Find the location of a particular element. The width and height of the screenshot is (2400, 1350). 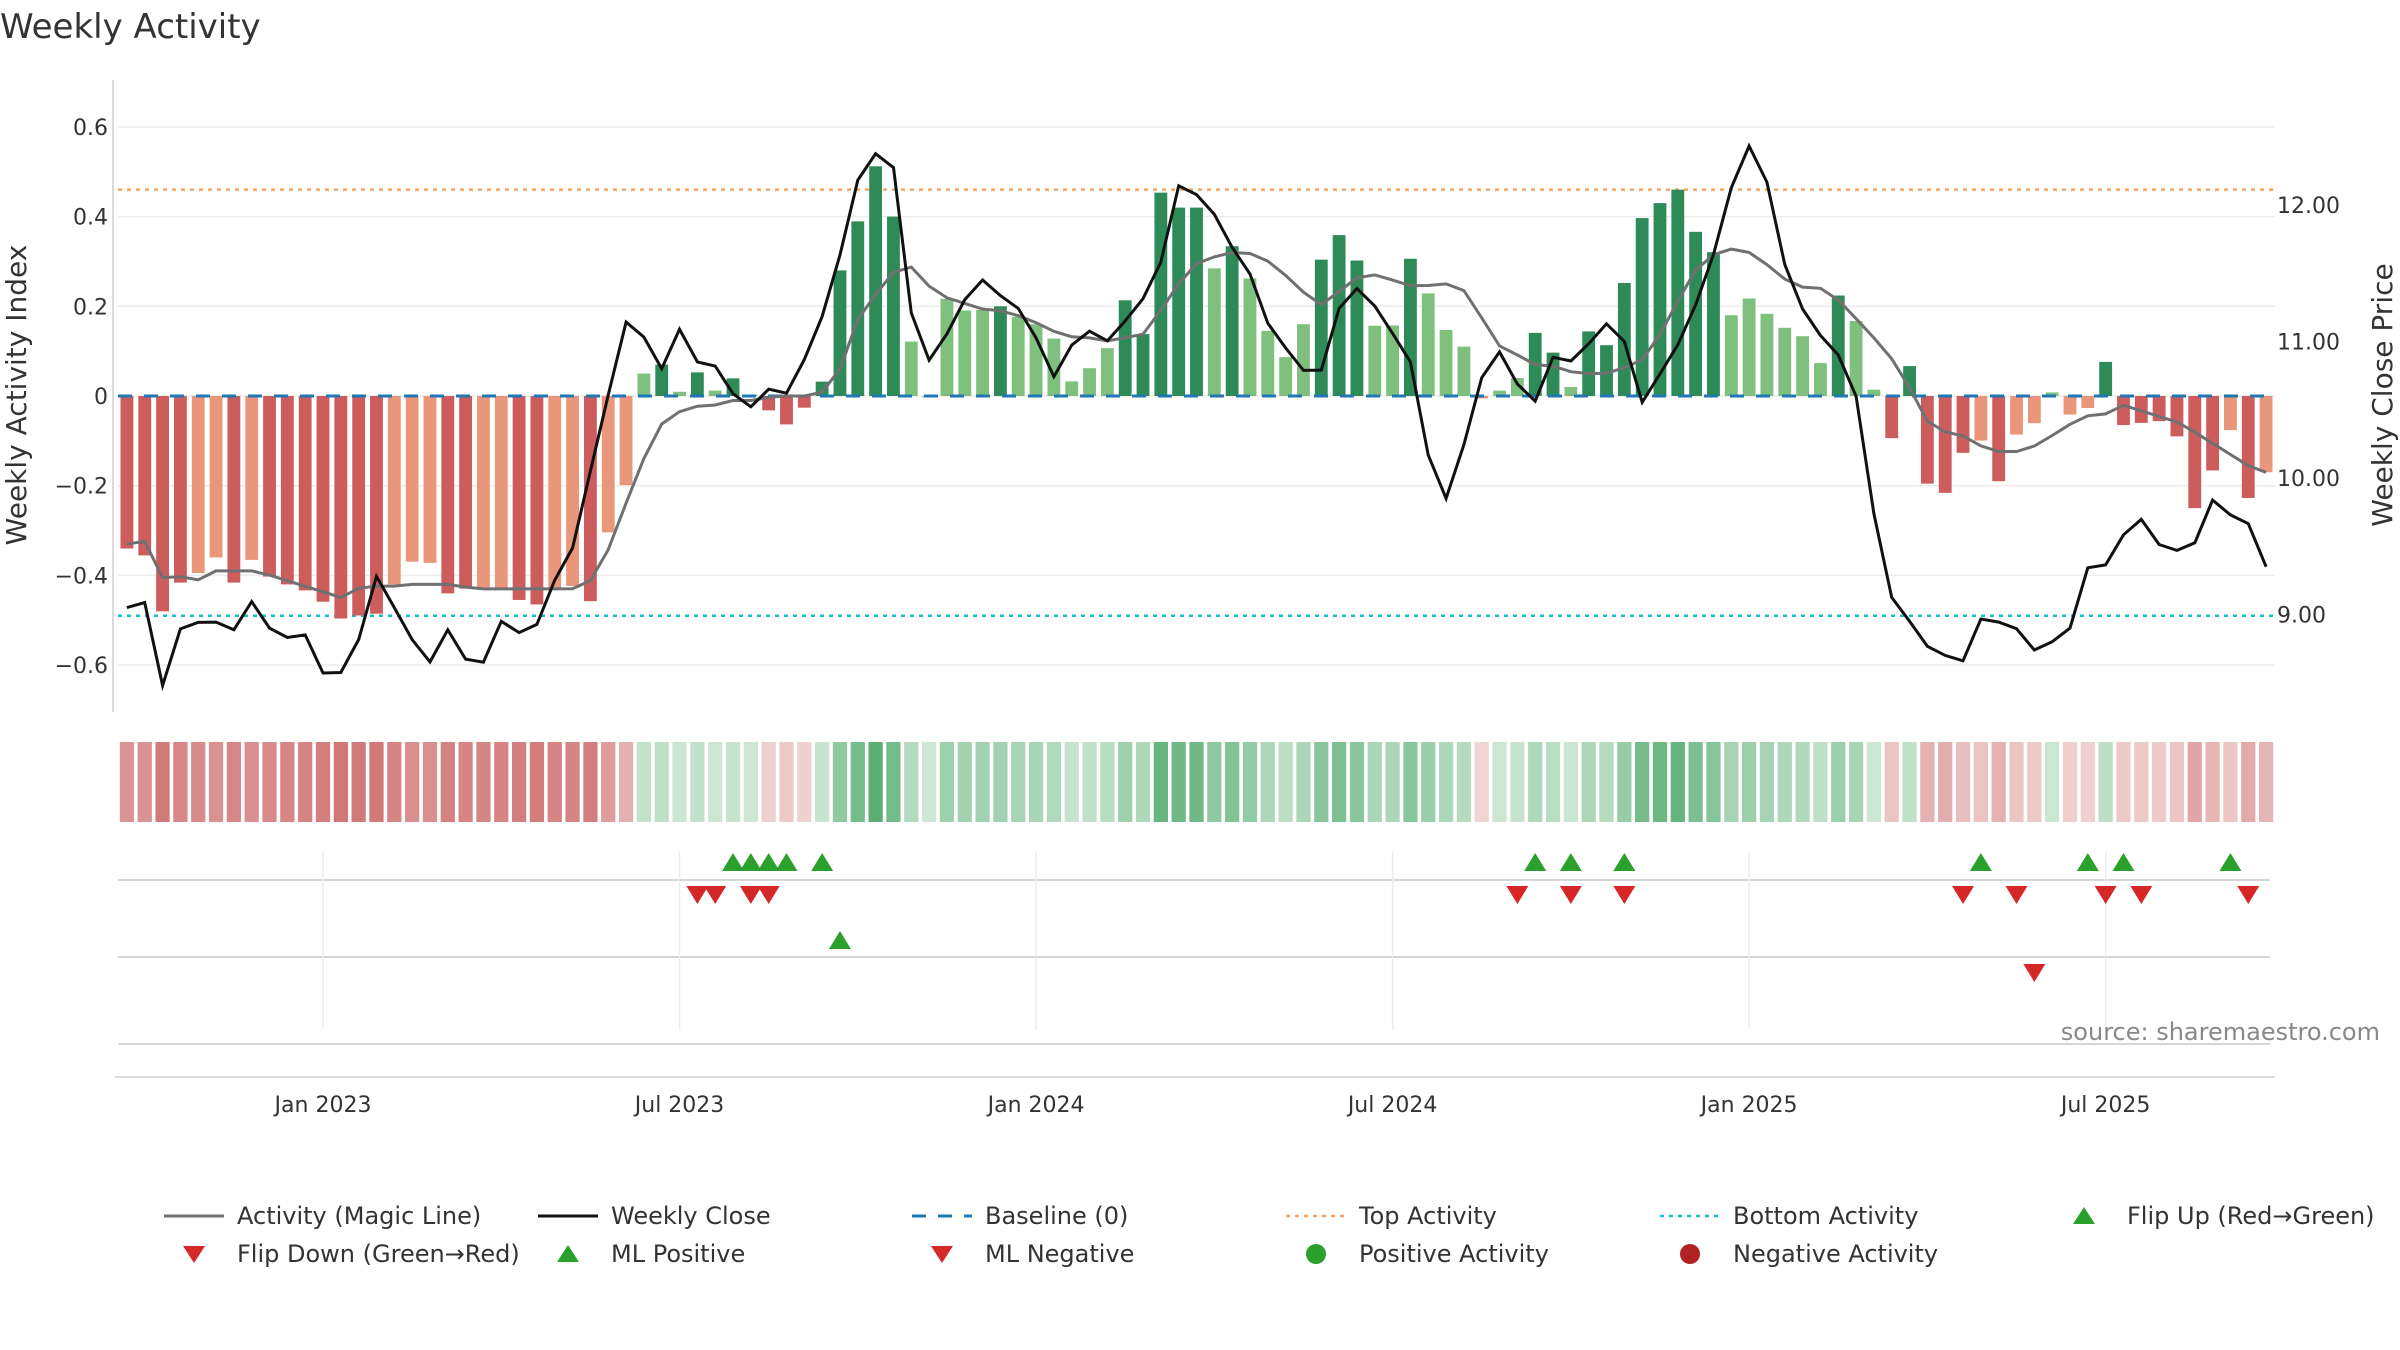

legend-label: Flip Up (Red→Green) is located at coordinates (2251, 1216).